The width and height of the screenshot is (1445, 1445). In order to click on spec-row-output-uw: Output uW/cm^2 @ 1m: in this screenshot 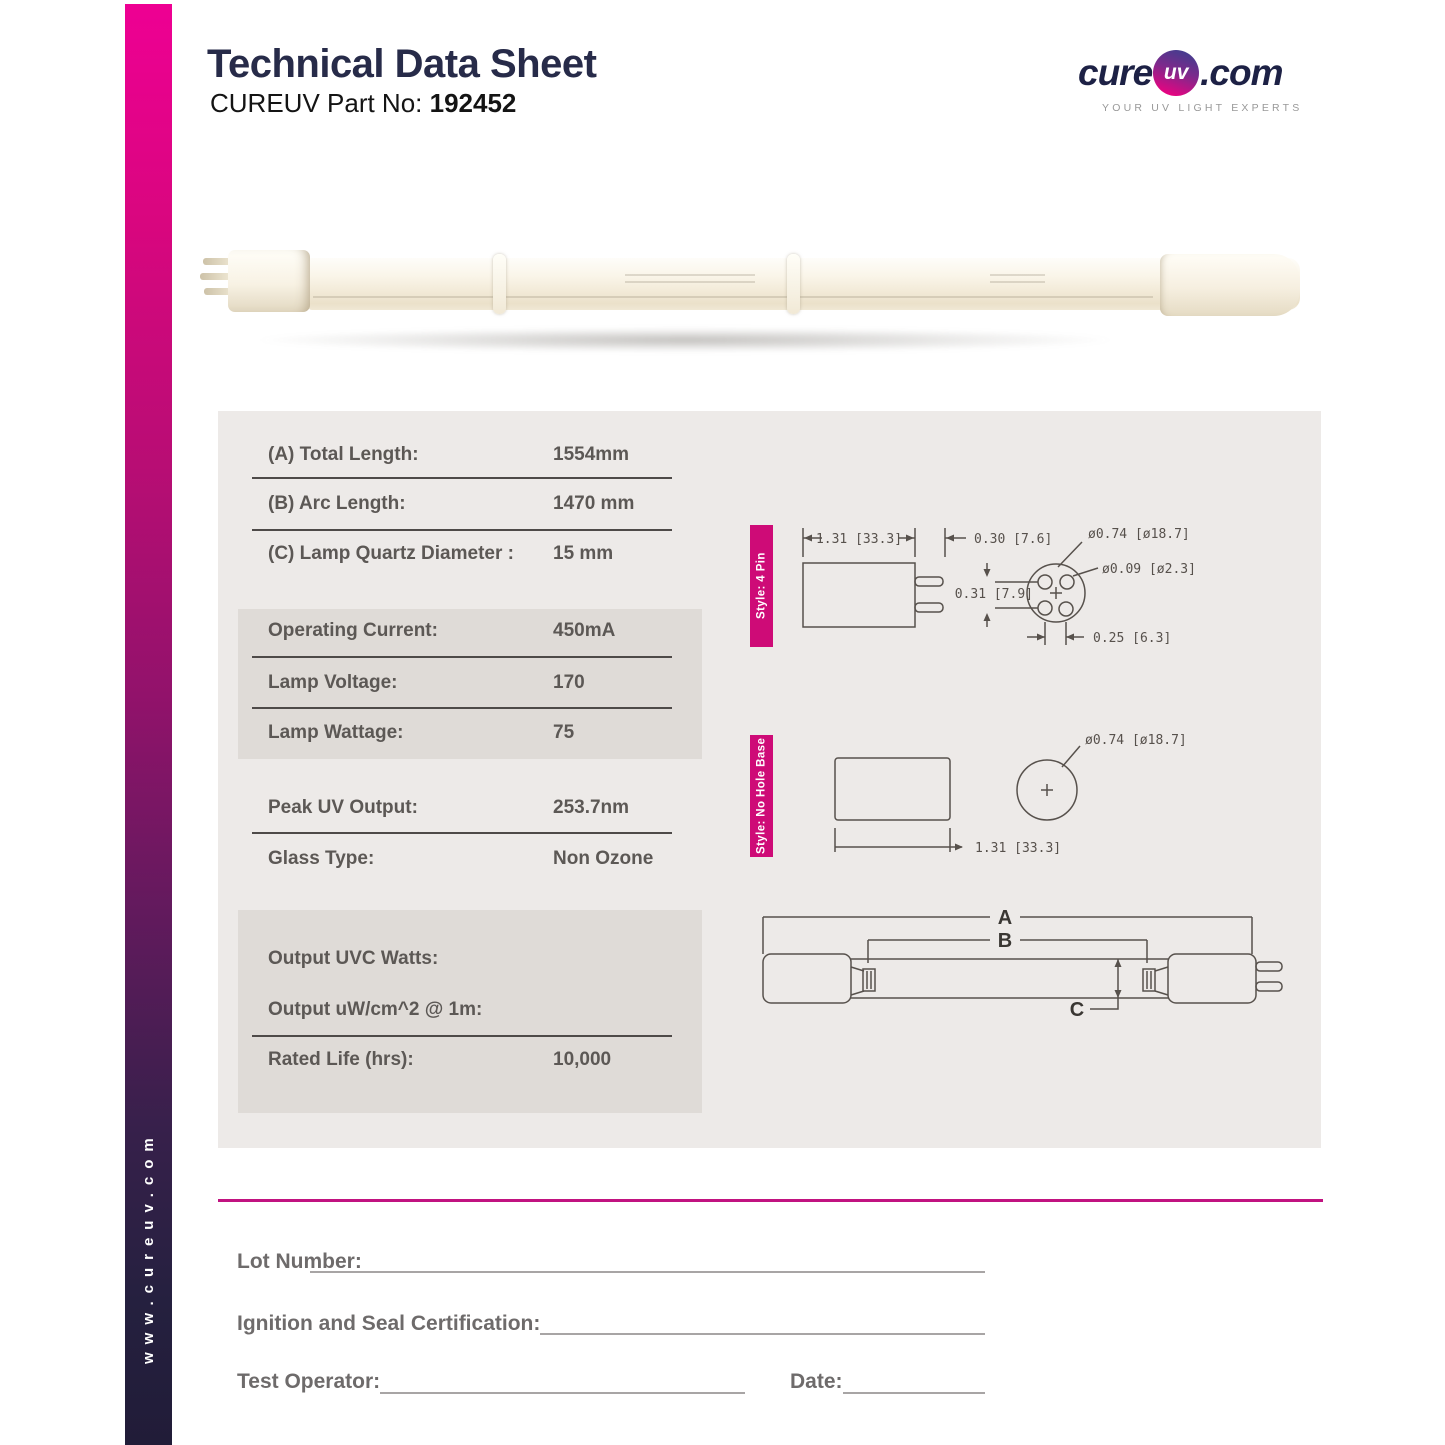, I will do `click(488, 1012)`.